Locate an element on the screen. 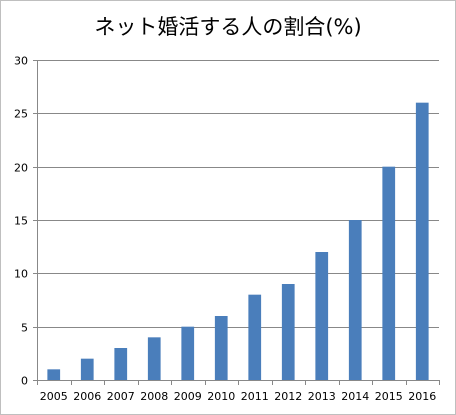  y-tick-label-5: 5 is located at coordinates (24, 328).